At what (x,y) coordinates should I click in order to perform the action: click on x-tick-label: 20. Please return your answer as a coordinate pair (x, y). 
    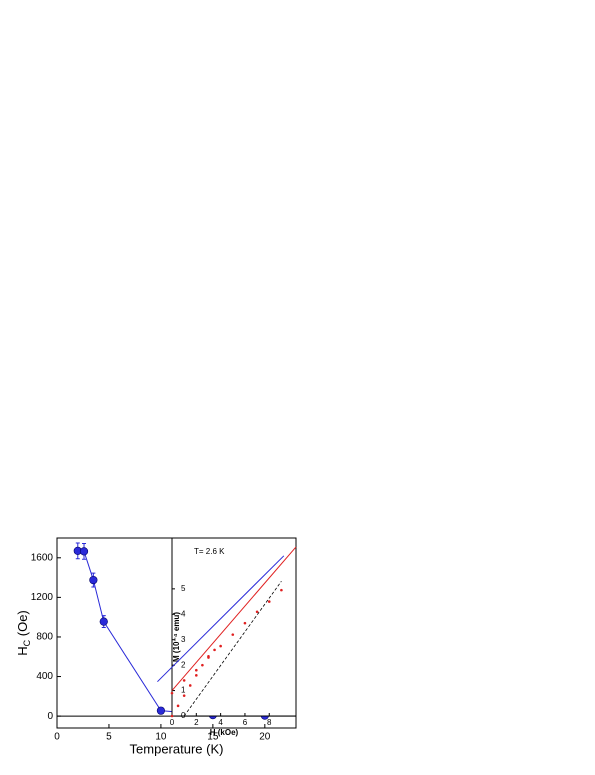
    Looking at the image, I should click on (265, 737).